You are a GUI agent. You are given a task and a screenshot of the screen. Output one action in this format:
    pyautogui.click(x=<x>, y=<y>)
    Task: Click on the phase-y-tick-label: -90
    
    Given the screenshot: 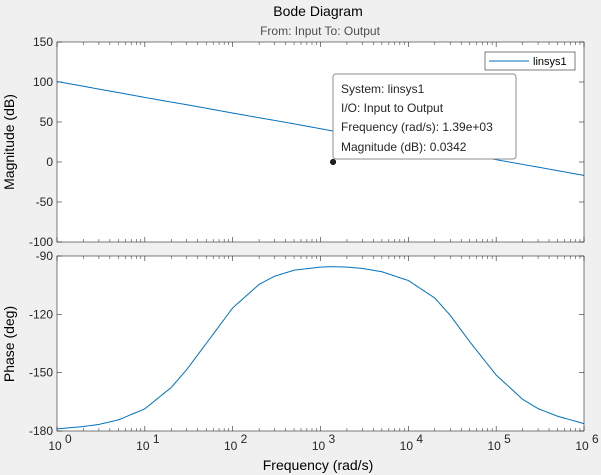 What is the action you would take?
    pyautogui.click(x=45, y=256)
    